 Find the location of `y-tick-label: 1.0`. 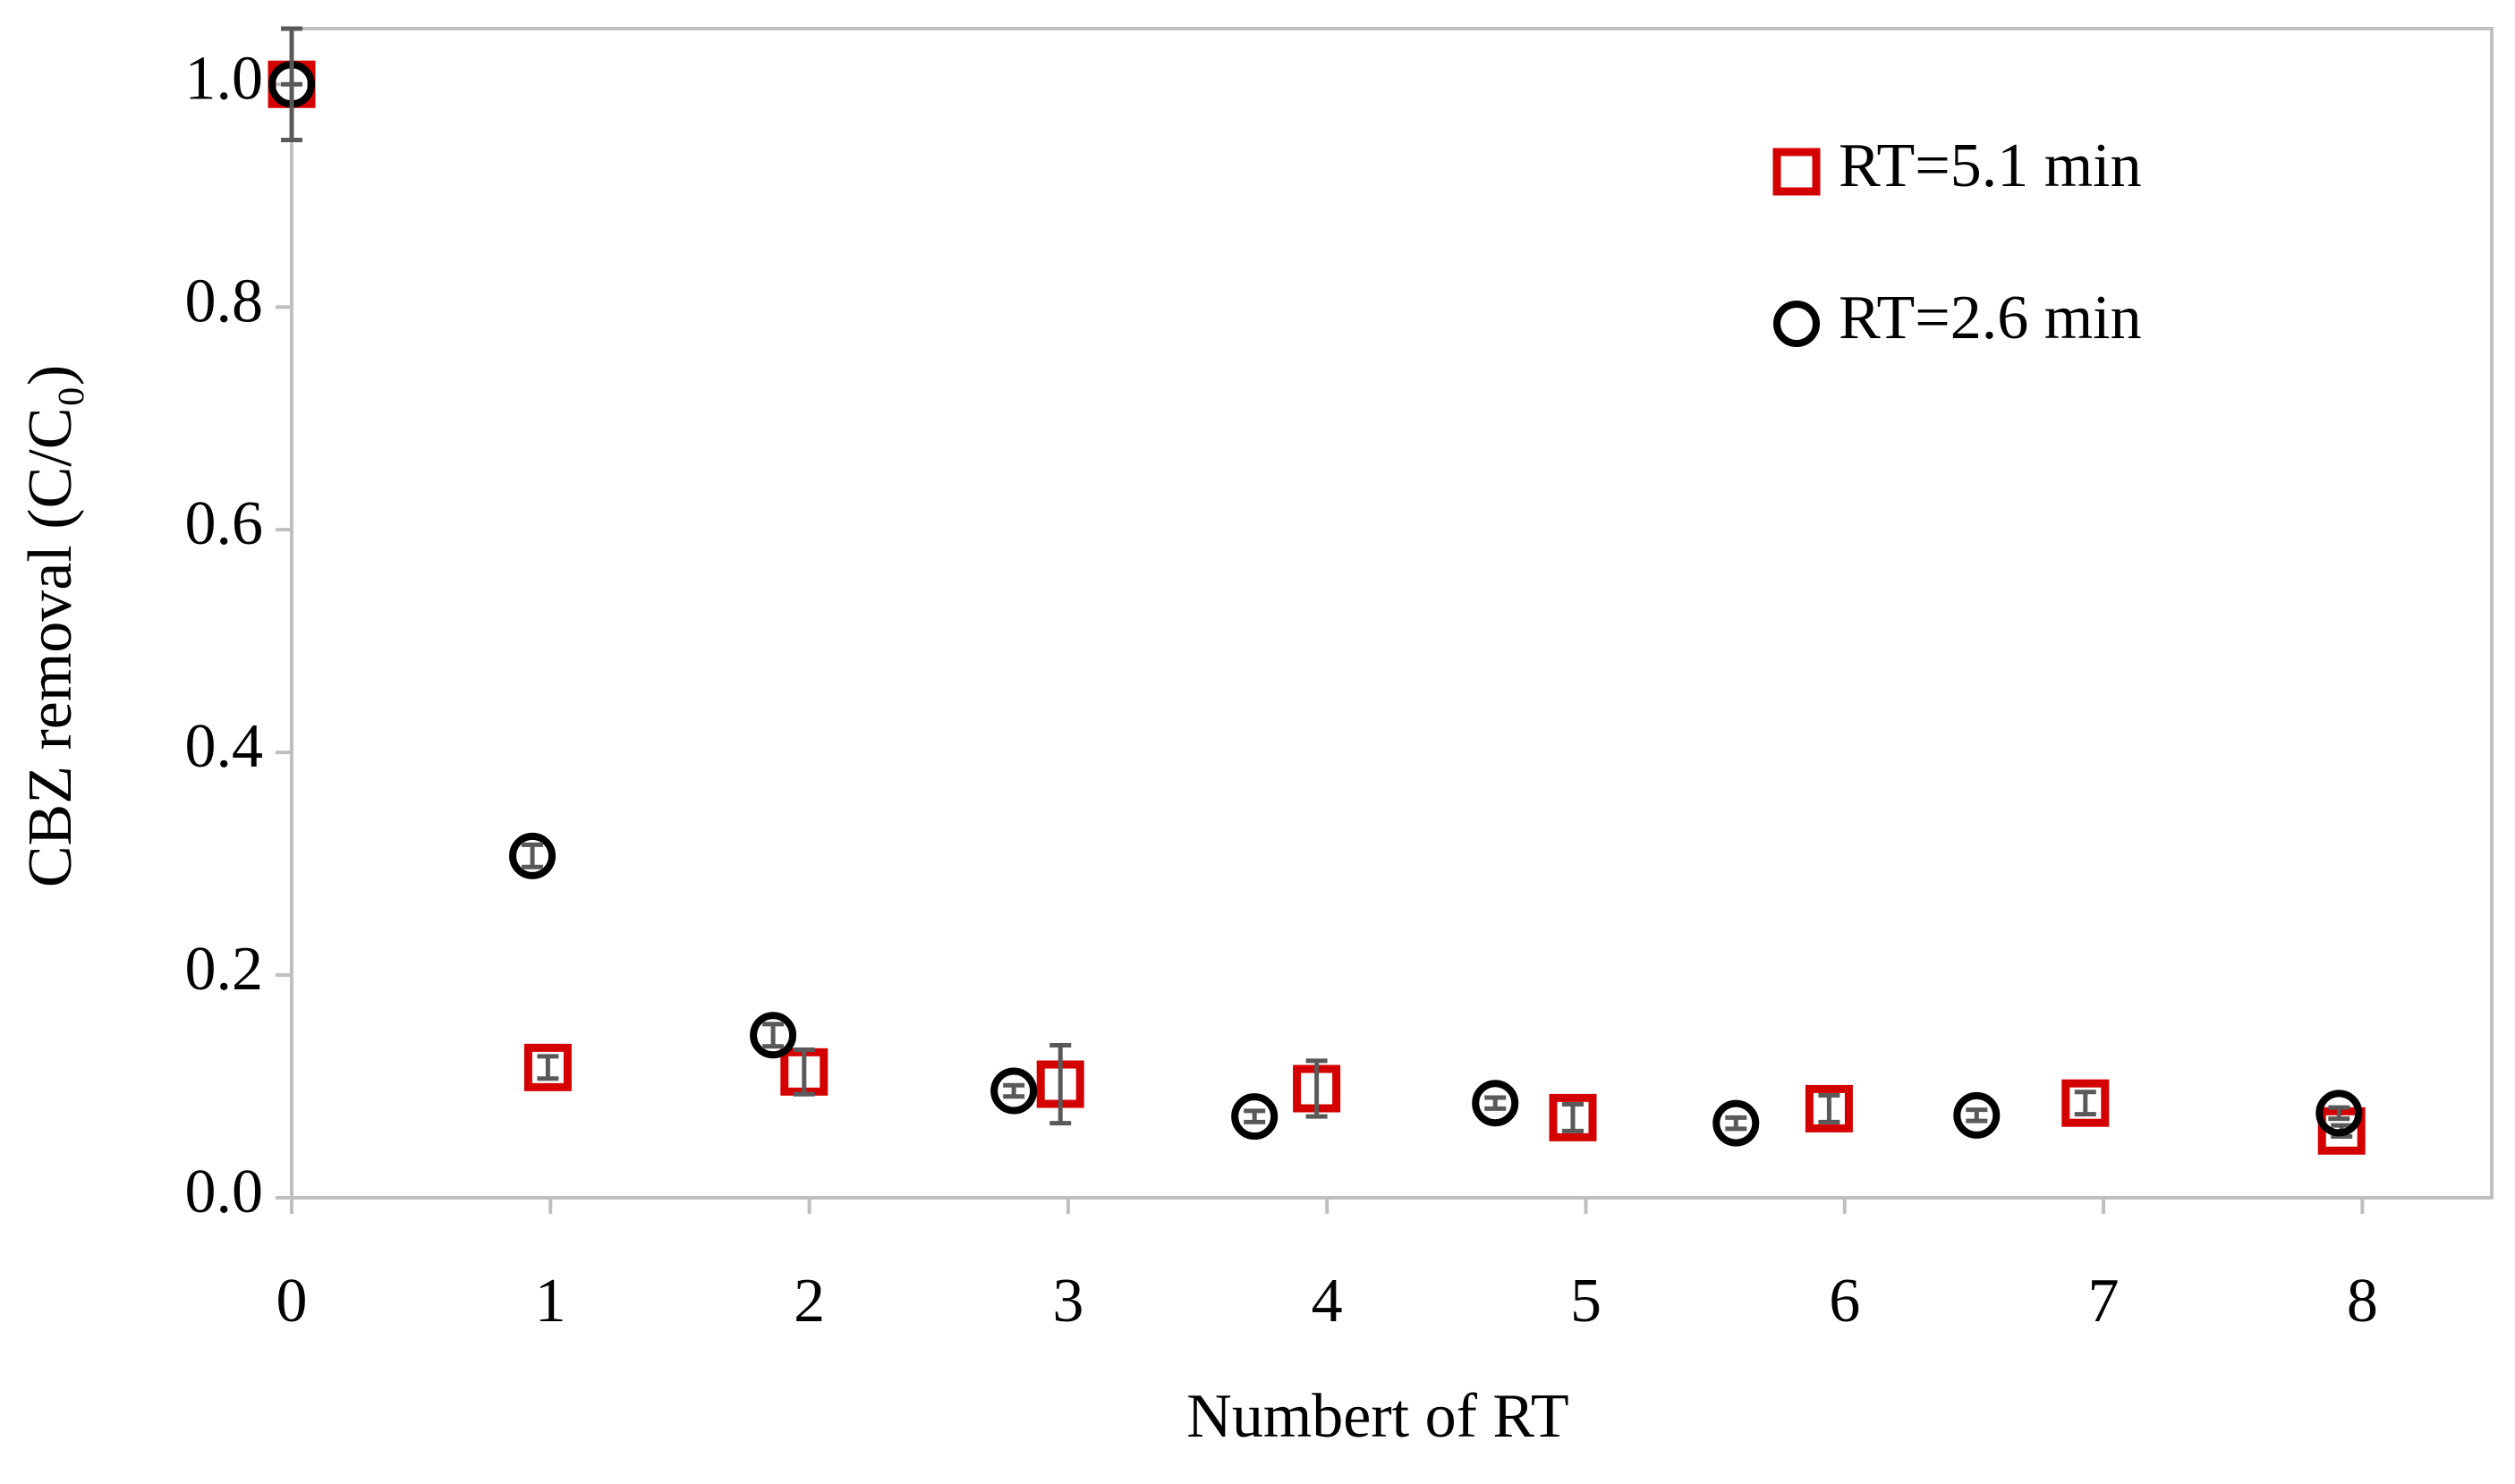

y-tick-label: 1.0 is located at coordinates (224, 78).